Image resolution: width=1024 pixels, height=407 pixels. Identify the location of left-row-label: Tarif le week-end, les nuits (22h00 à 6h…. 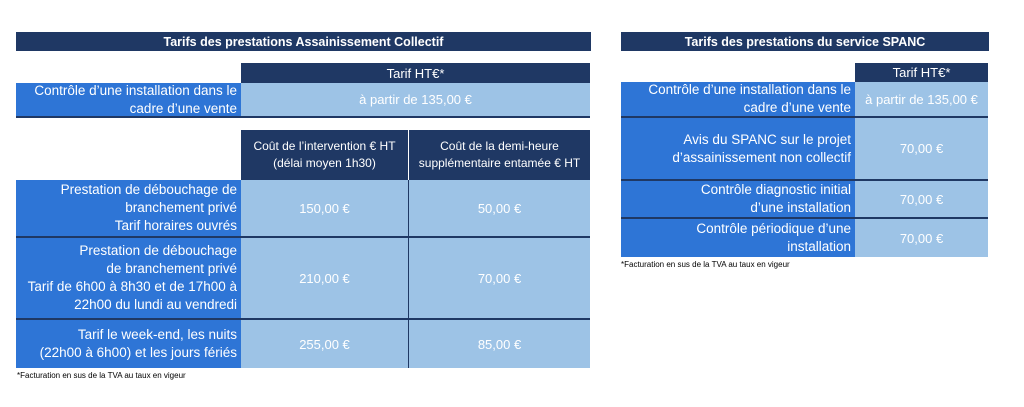
(128, 344).